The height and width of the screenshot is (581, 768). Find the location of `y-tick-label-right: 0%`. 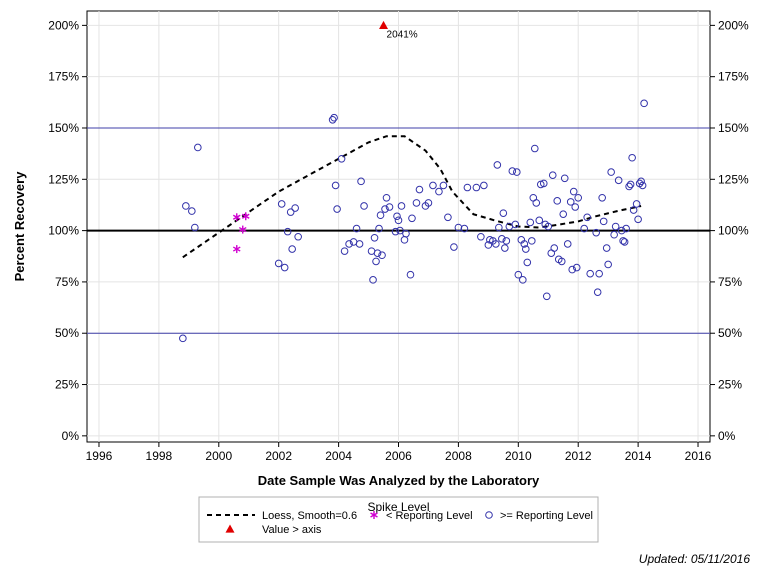

y-tick-label-right: 0% is located at coordinates (727, 436).